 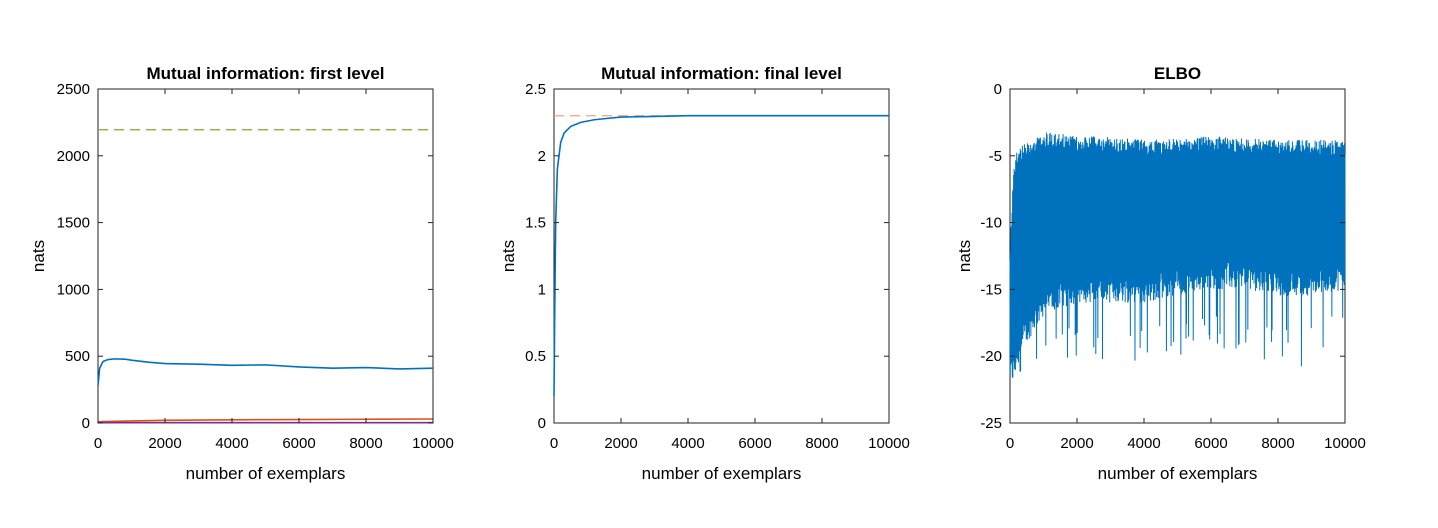 I want to click on y-tick-label: 2500, so click(x=73, y=89).